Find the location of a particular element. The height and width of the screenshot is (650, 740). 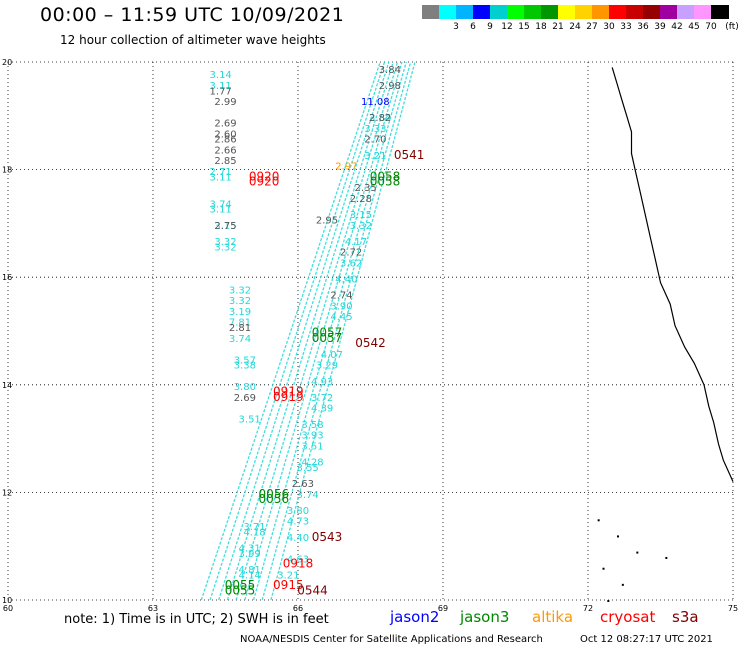

swh-label: 3.55 is located at coordinates (308, 468).